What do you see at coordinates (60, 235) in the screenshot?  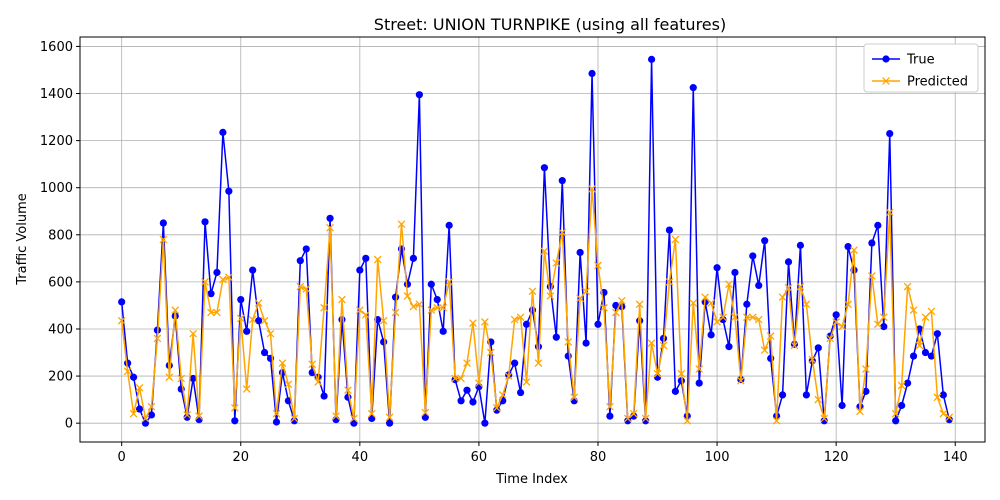 I see `y-tick-label: 800` at bounding box center [60, 235].